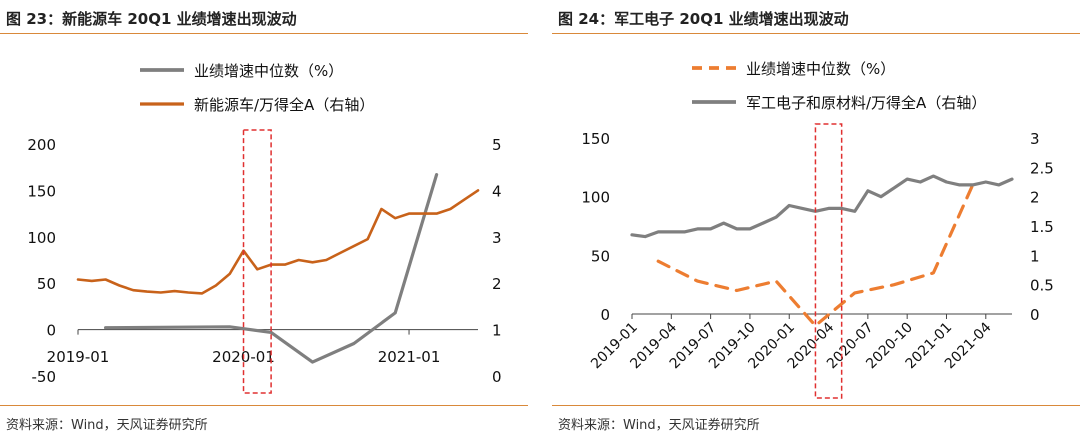 This screenshot has height=442, width=1080. Describe the element at coordinates (151, 19) in the screenshot. I see `figure-title: 图 23：新能源车 20Q1 业绩增速出现波动` at that location.